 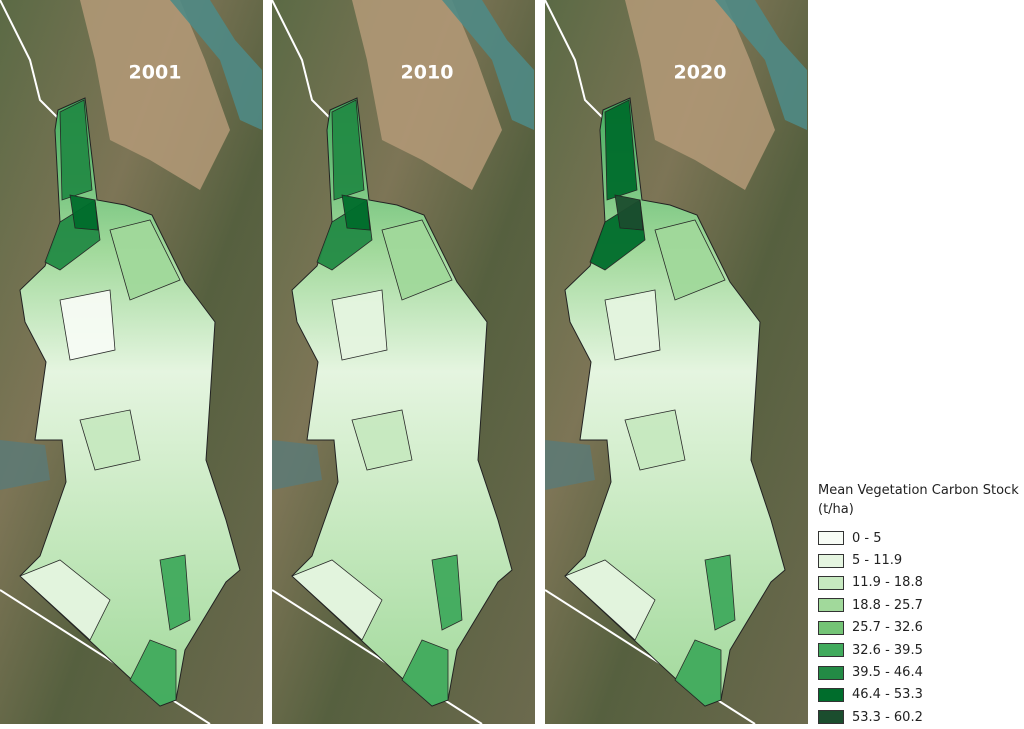 I want to click on legend-item: 25.7 - 32.6, so click(x=921, y=628).